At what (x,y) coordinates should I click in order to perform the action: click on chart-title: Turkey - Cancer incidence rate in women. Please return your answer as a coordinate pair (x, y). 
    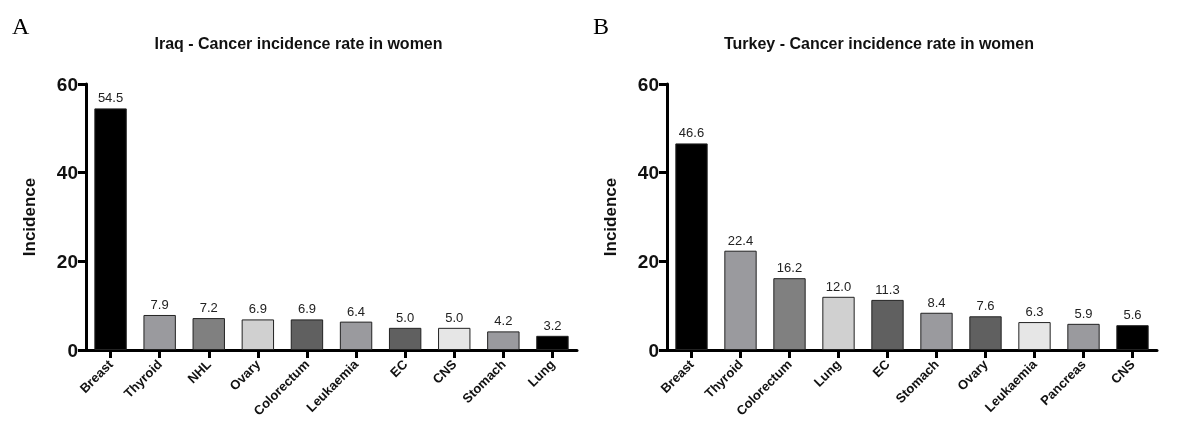
    Looking at the image, I should click on (879, 43).